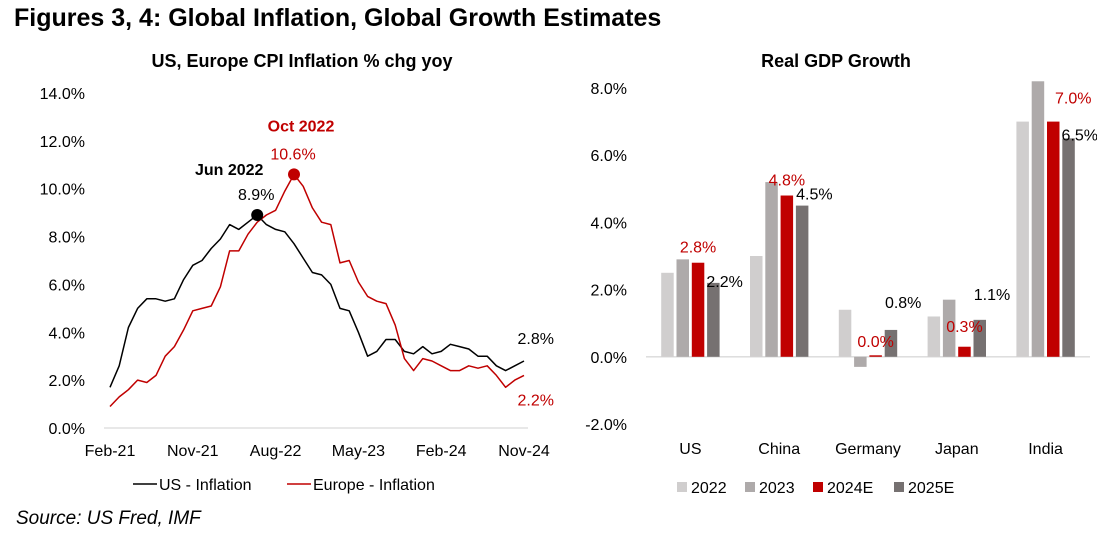 The width and height of the screenshot is (1097, 544). I want to click on bar-data-label: 7.0%, so click(1073, 99).